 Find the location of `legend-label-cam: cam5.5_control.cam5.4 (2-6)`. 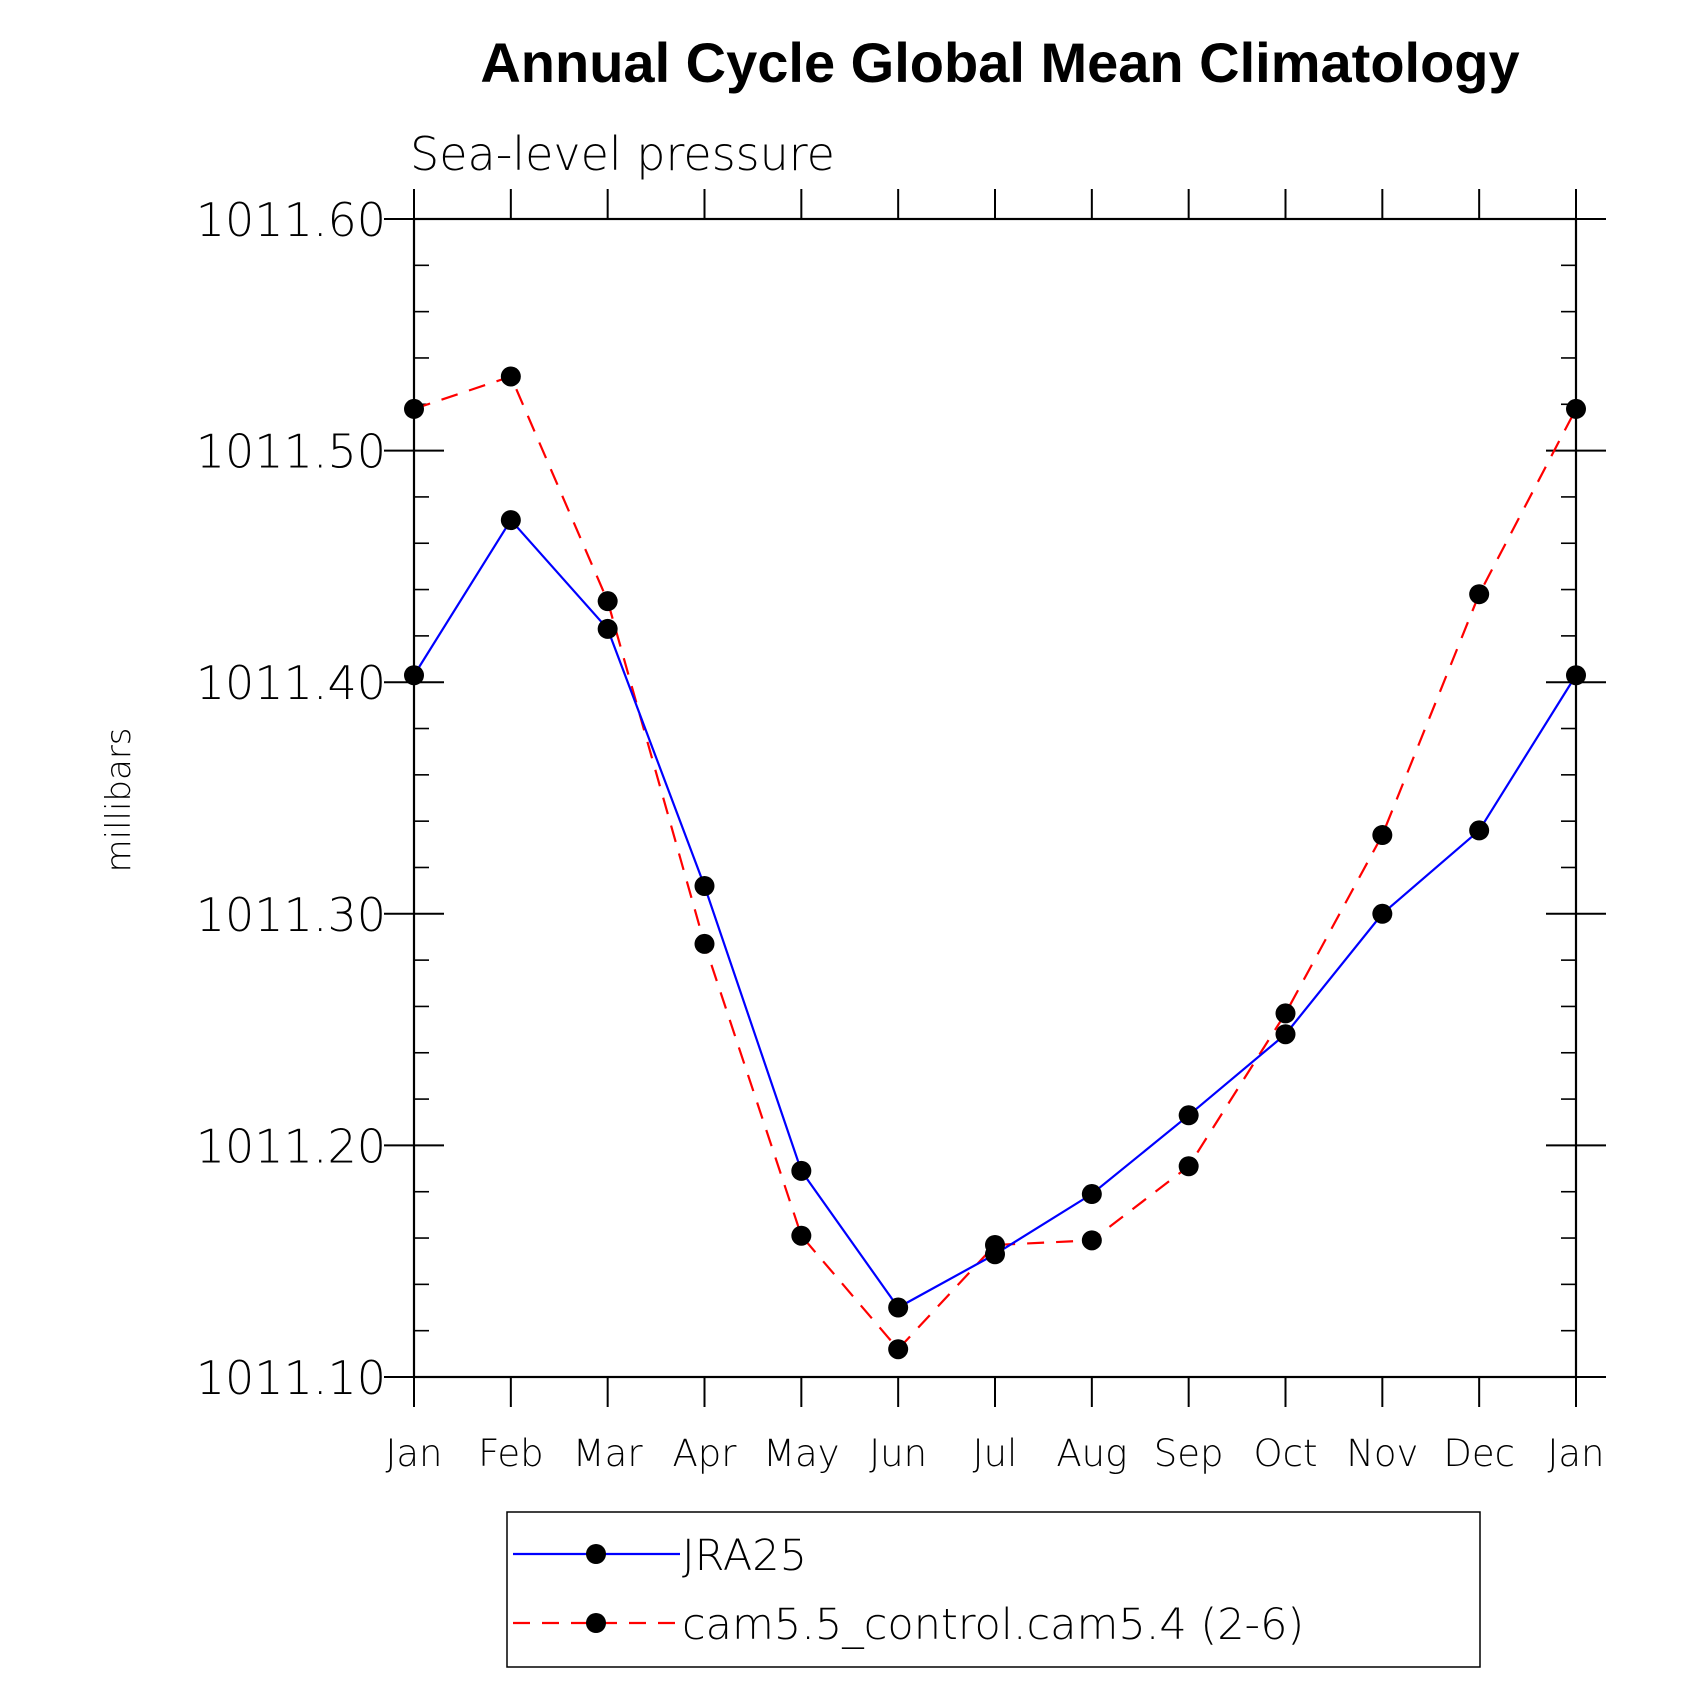

legend-label-cam: cam5.5_control.cam5.4 (2-6) is located at coordinates (993, 1625).